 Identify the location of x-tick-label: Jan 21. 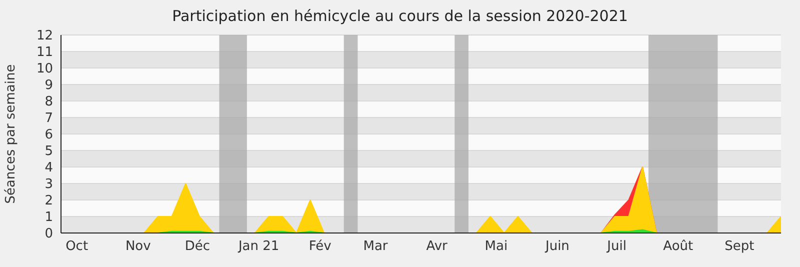
(258, 246).